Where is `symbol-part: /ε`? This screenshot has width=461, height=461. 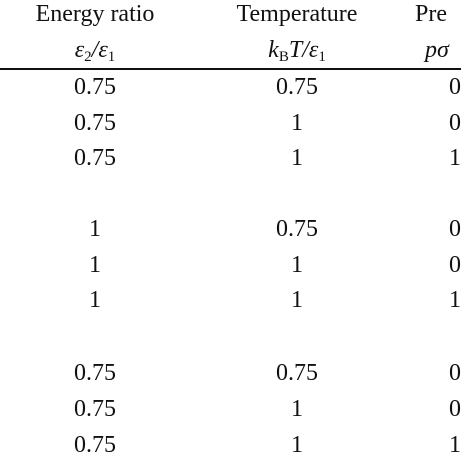
symbol-part: /ε is located at coordinates (99, 50).